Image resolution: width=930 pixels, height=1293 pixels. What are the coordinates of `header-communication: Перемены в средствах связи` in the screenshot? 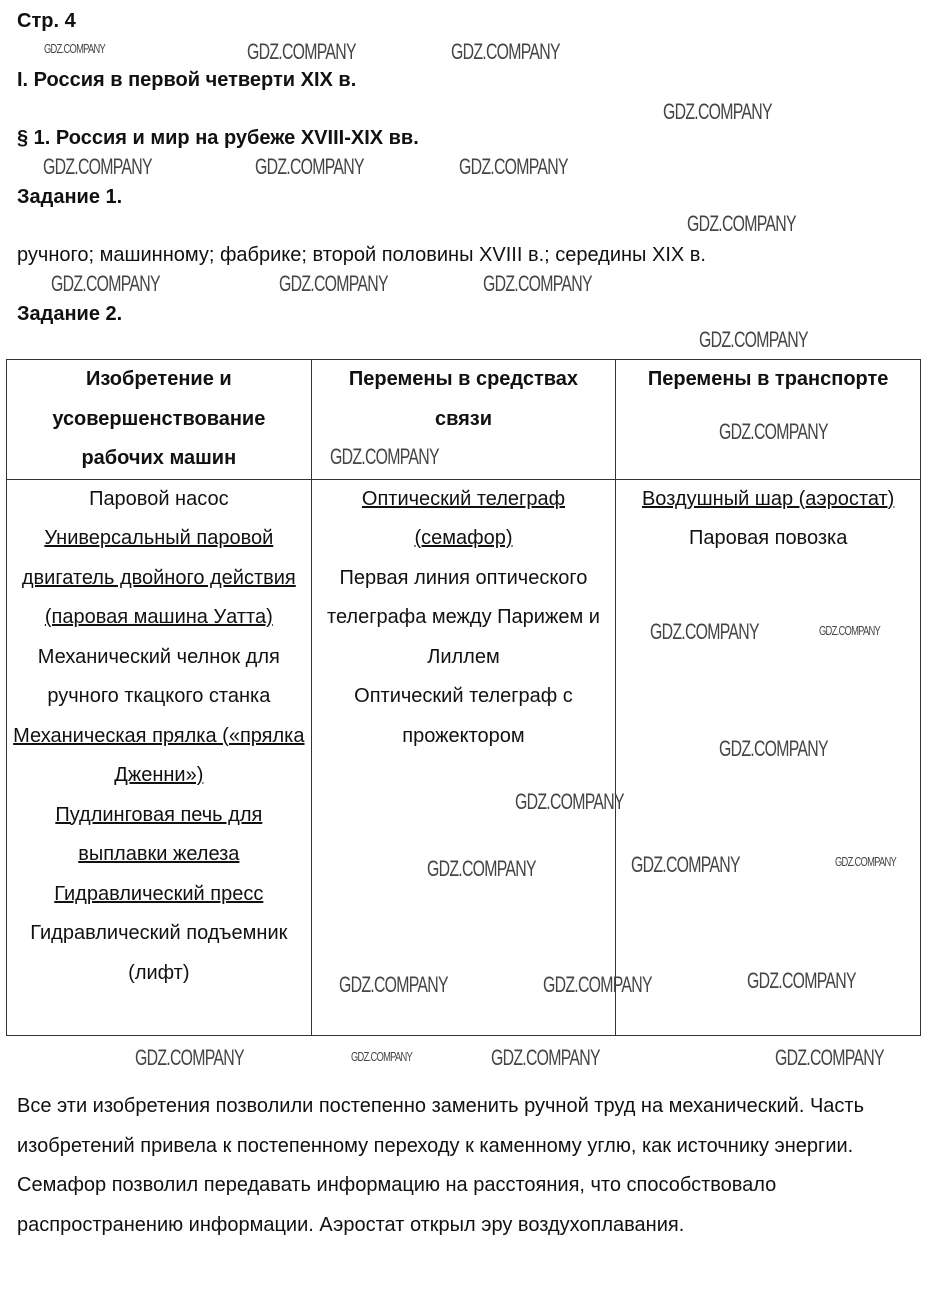 It's located at (463, 419).